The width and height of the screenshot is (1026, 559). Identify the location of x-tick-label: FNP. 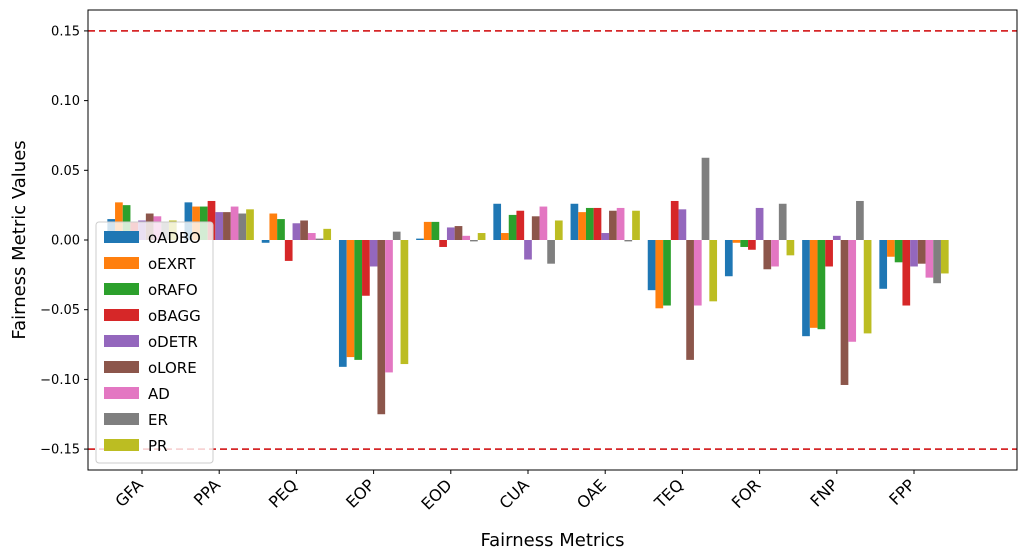
(823, 492).